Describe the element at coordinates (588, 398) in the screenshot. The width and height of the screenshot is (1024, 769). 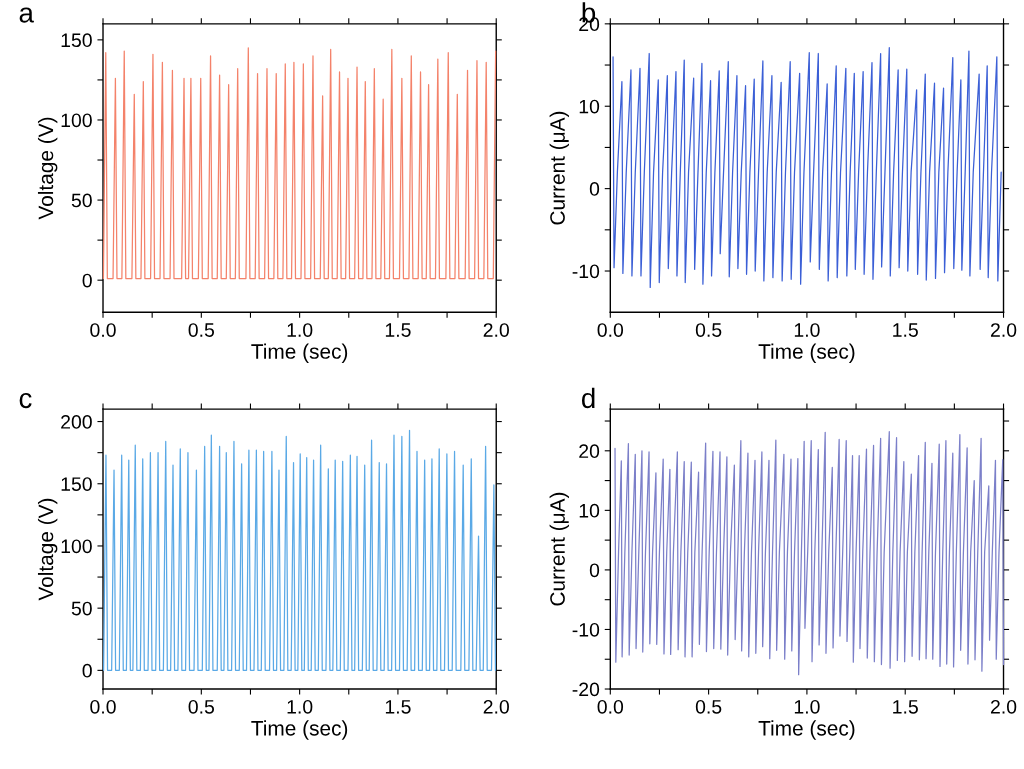
I see `chart-title: d` at that location.